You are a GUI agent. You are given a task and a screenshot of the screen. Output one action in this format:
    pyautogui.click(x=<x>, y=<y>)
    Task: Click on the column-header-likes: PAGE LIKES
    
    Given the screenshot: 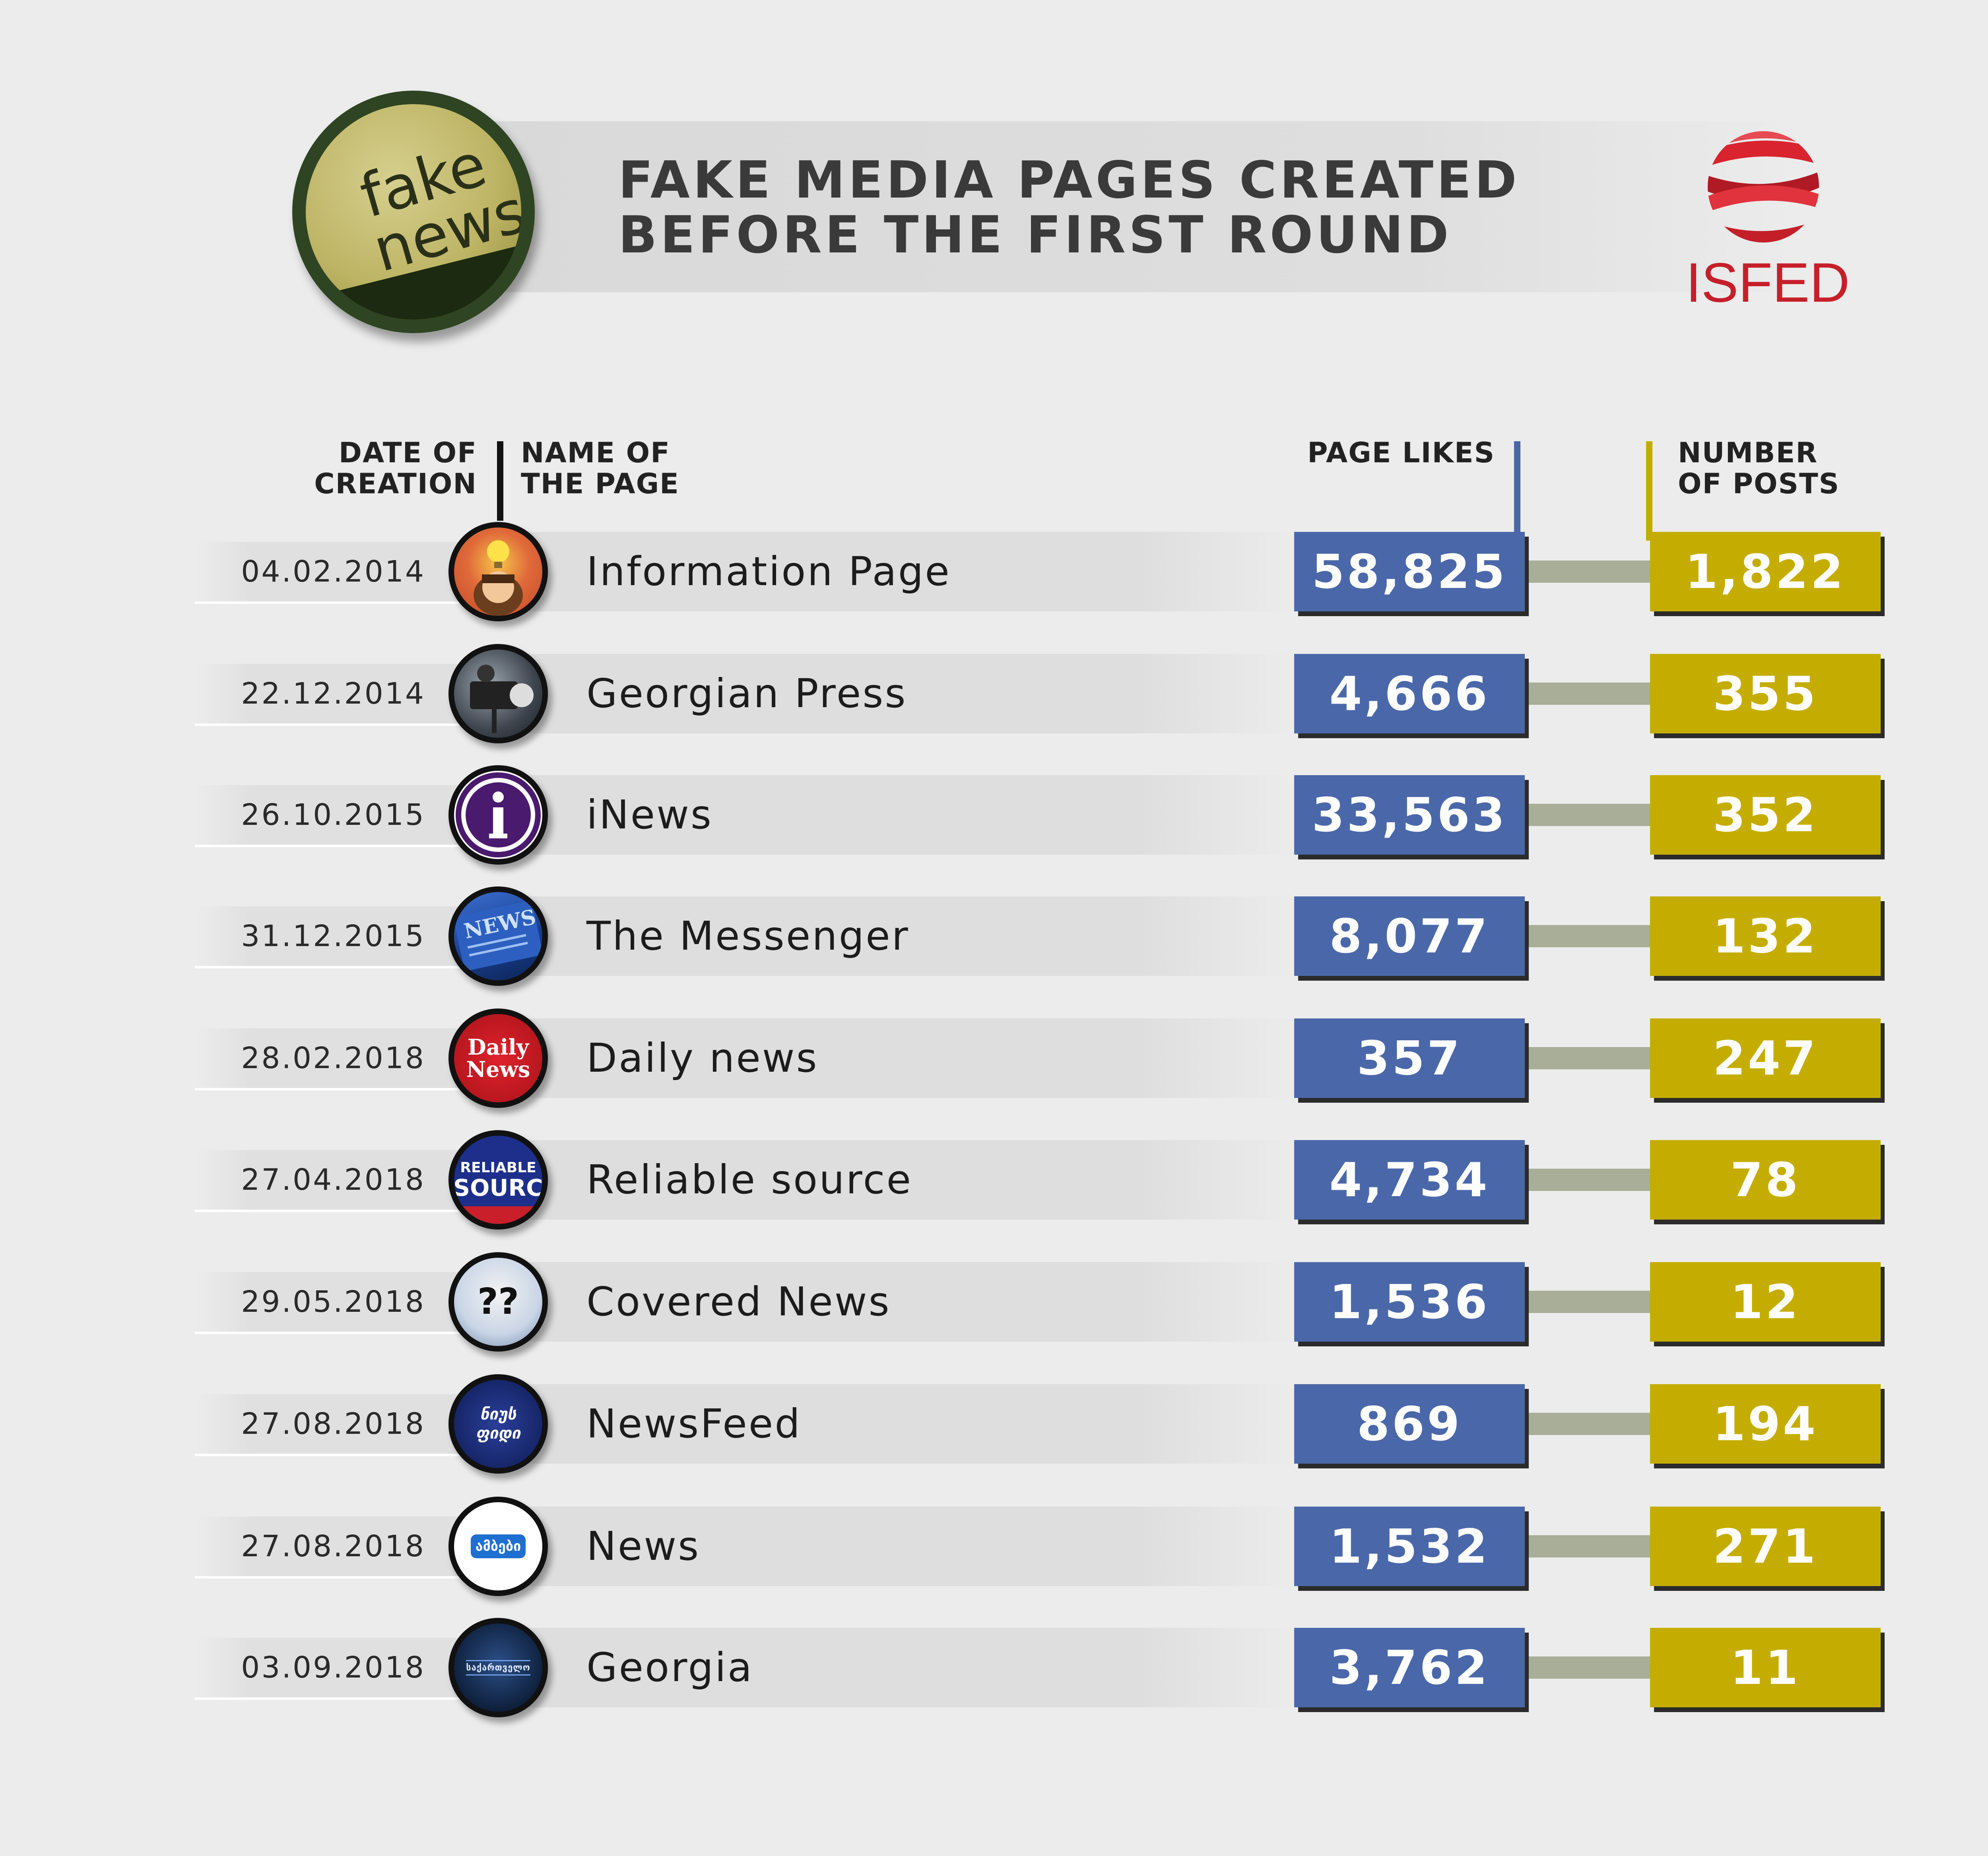 What is the action you would take?
    pyautogui.click(x=1383, y=452)
    